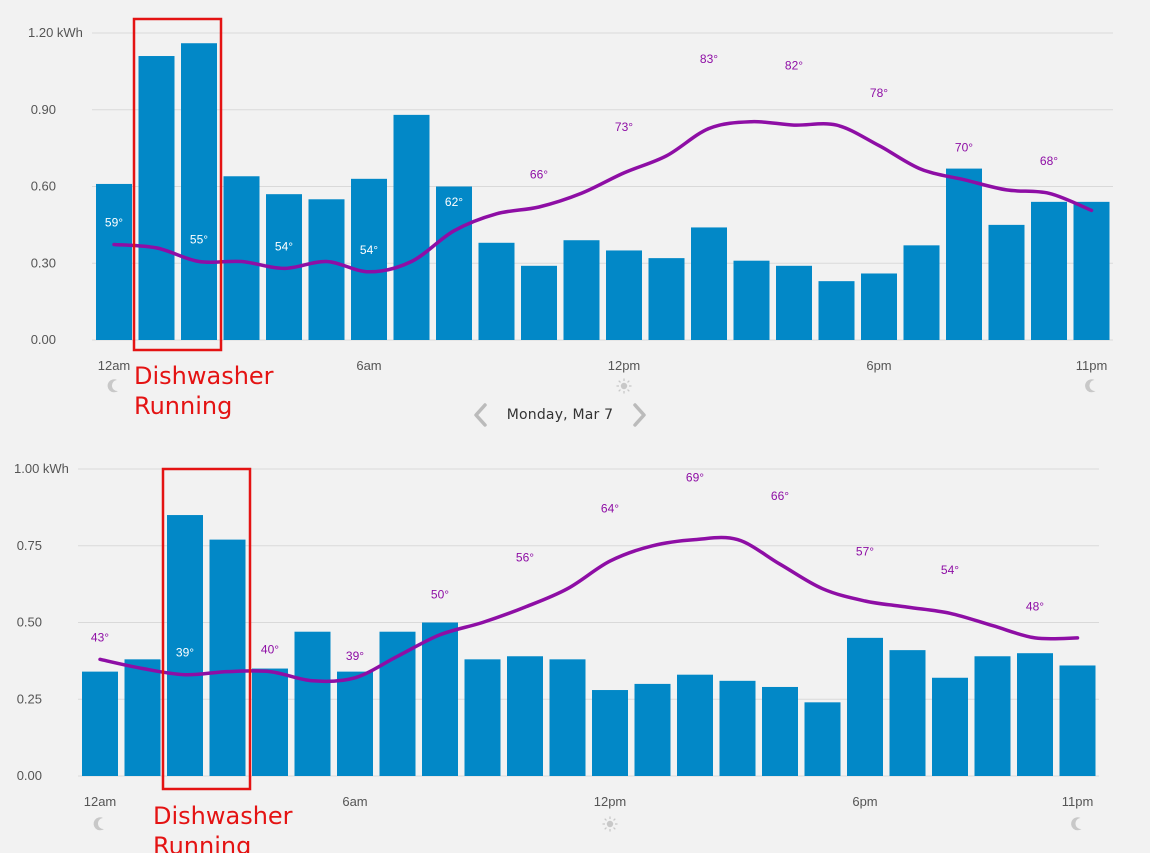 Image resolution: width=1150 pixels, height=853 pixels. What do you see at coordinates (709, 59) in the screenshot?
I see `temperature-label: 83°` at bounding box center [709, 59].